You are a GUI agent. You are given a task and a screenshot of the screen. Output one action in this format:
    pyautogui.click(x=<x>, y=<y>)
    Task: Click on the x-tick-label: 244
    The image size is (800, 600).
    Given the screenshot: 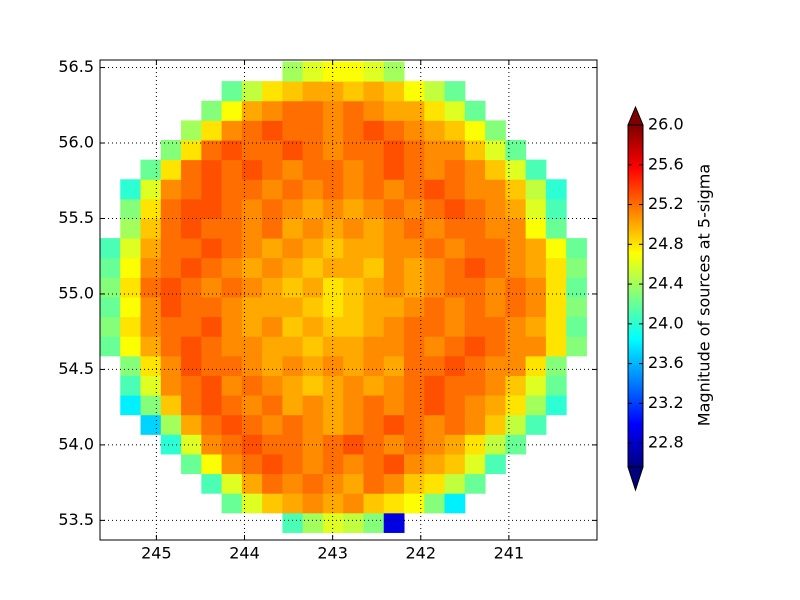 What is the action you would take?
    pyautogui.click(x=244, y=553)
    